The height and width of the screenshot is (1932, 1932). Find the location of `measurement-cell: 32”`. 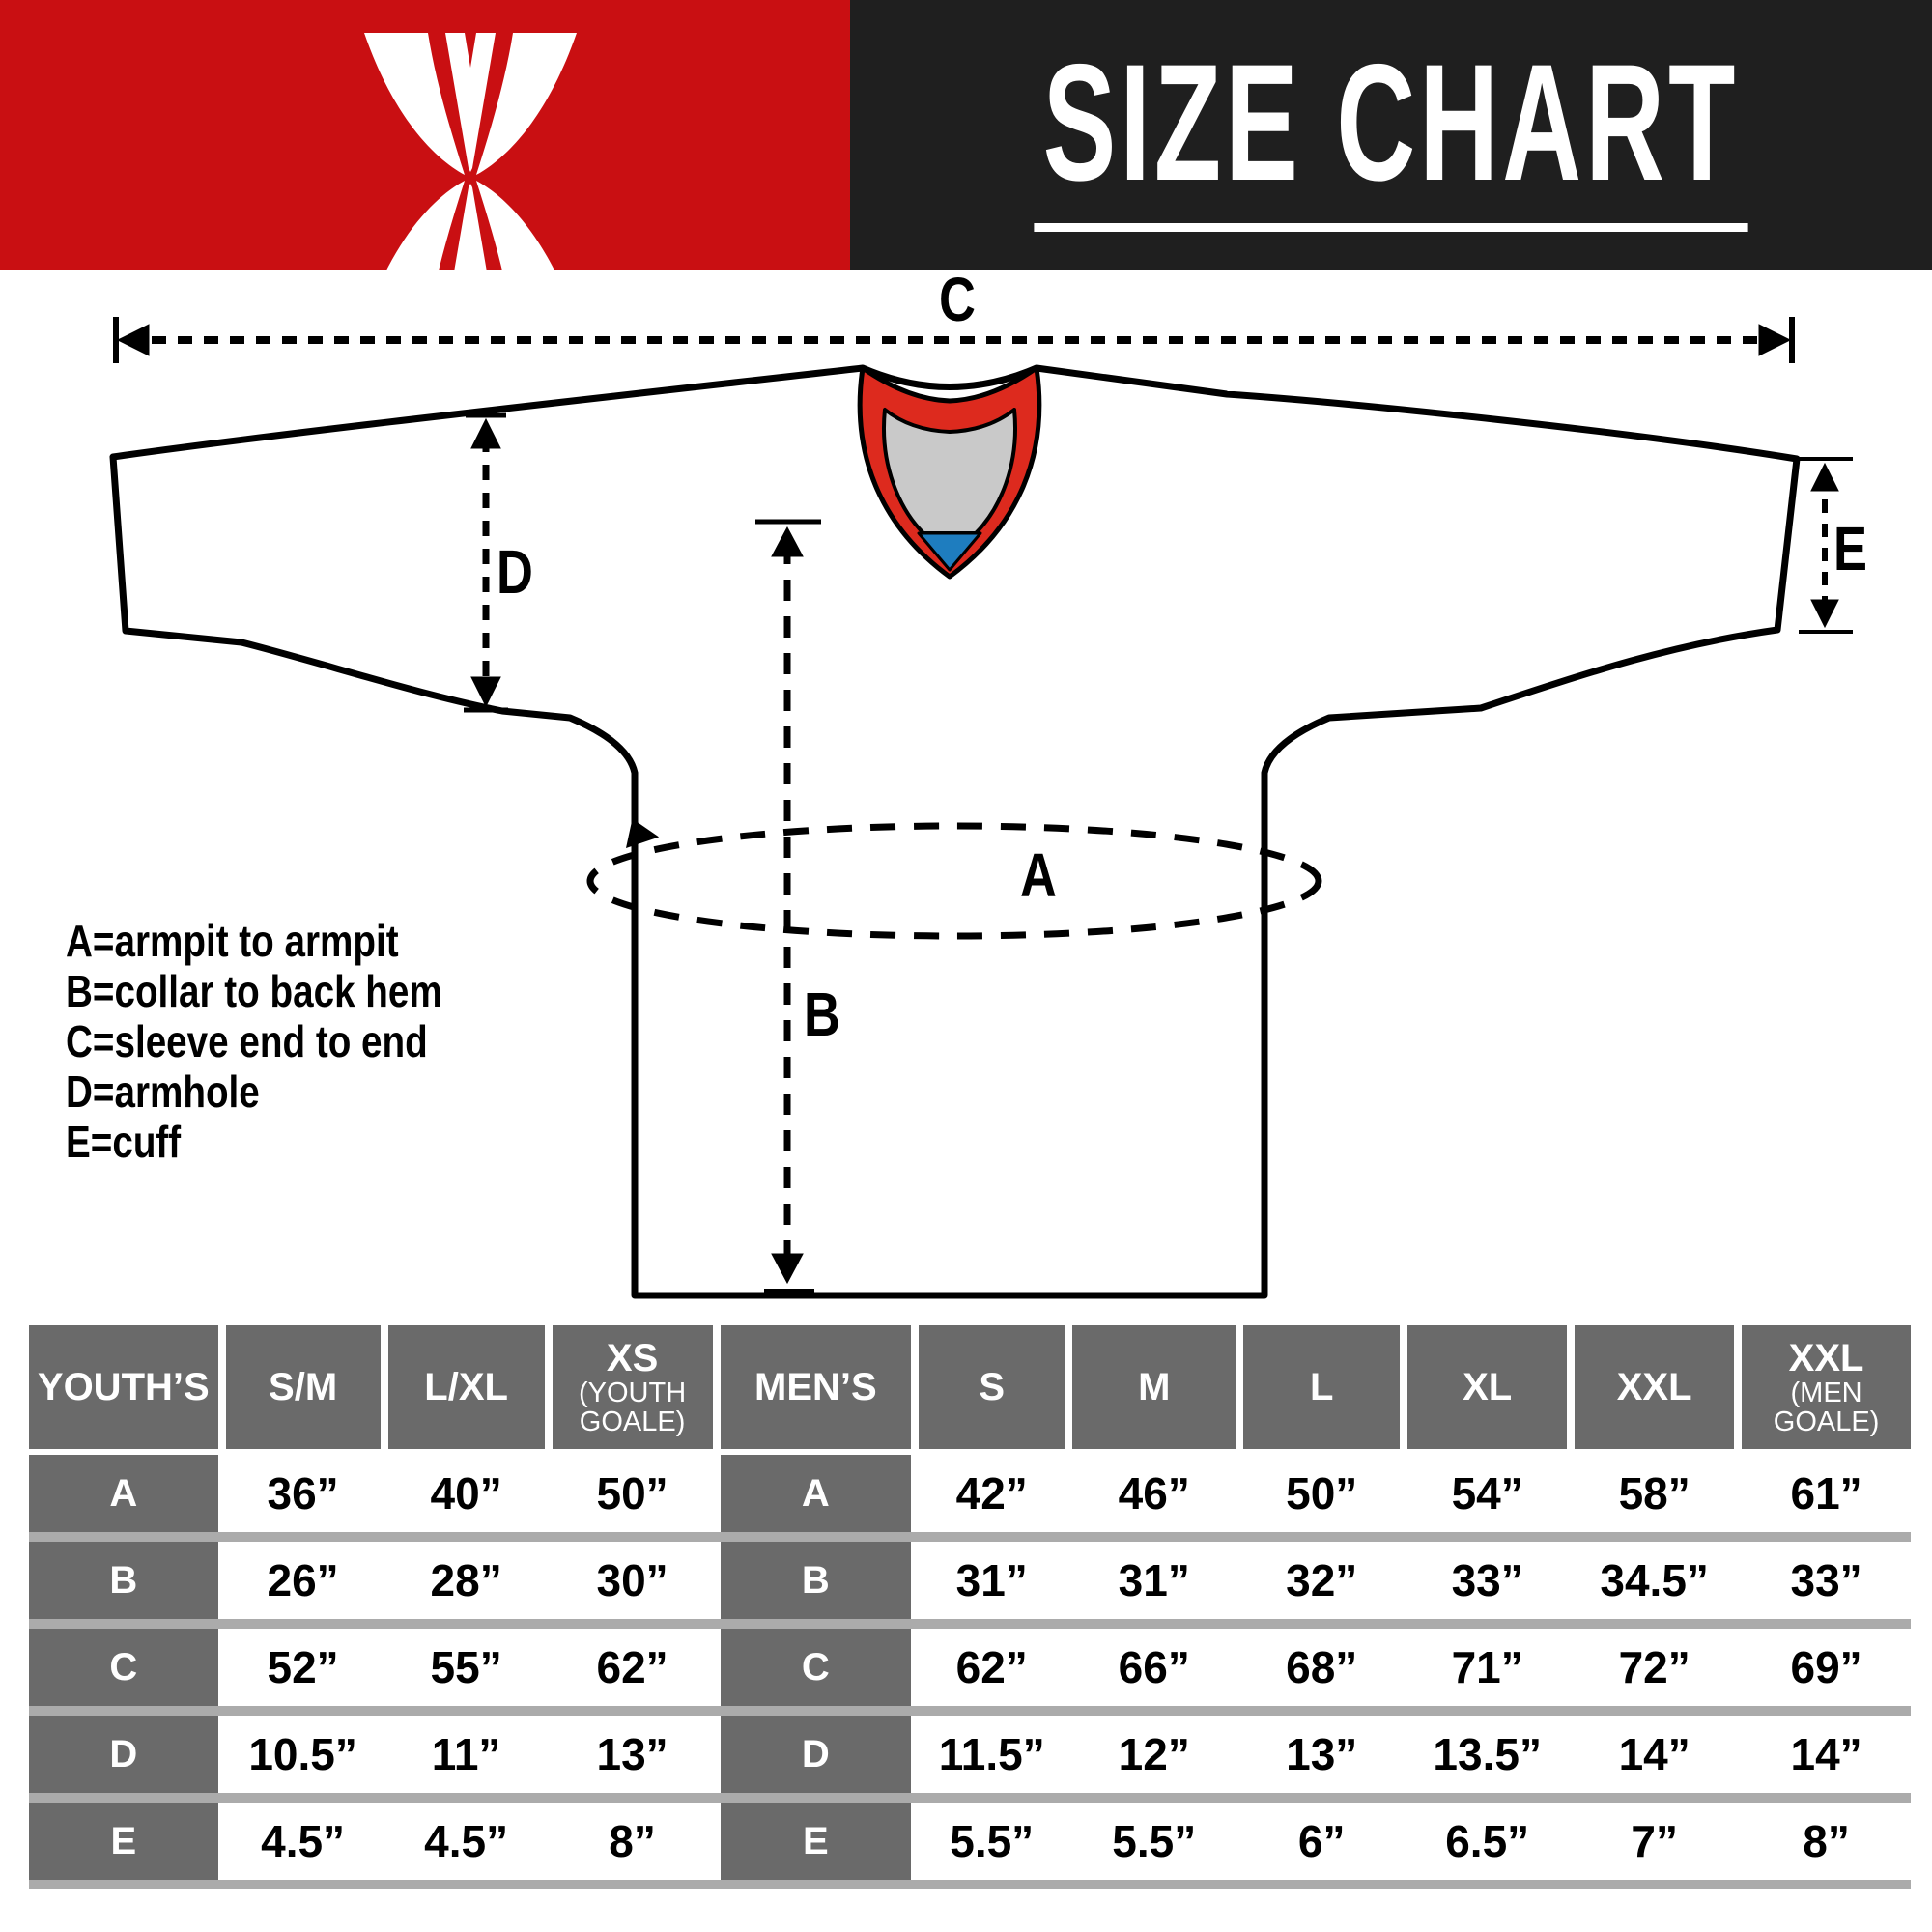

measurement-cell: 32” is located at coordinates (1322, 1580).